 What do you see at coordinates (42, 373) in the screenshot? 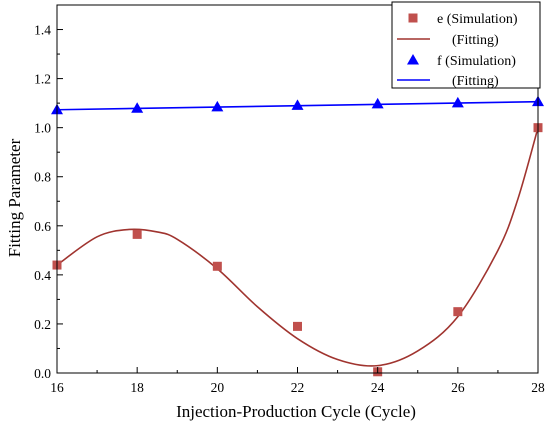
I see `y-tick-label-0: 0.0` at bounding box center [42, 373].